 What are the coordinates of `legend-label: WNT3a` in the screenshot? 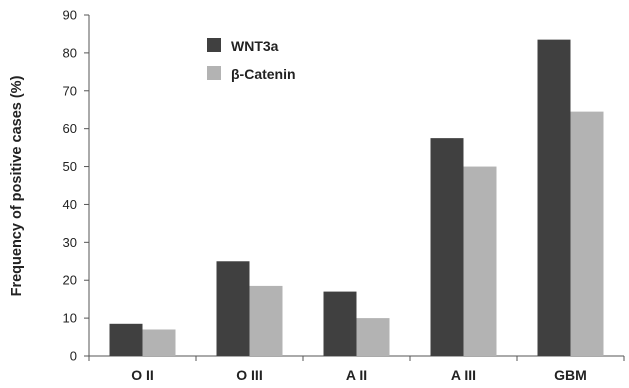 It's located at (255, 46).